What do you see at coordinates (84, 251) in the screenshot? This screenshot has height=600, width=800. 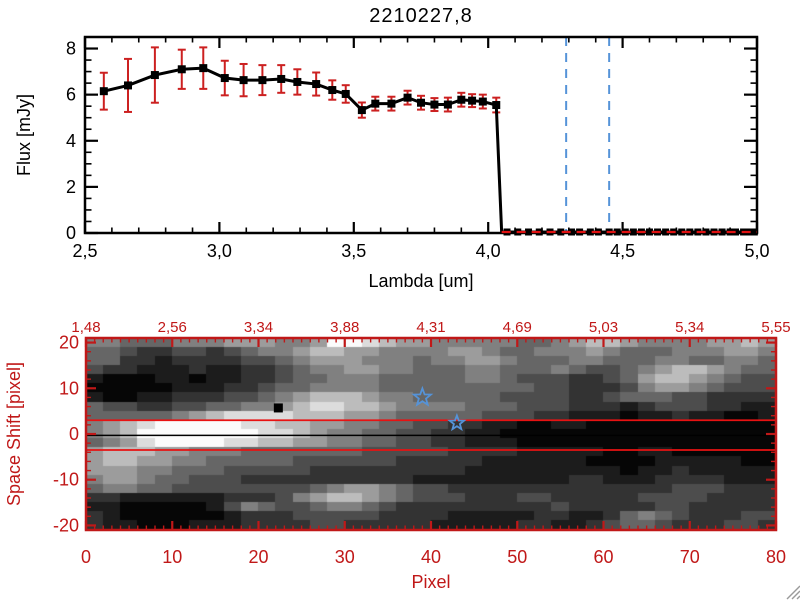 I see `svg-text: 2,5` at bounding box center [84, 251].